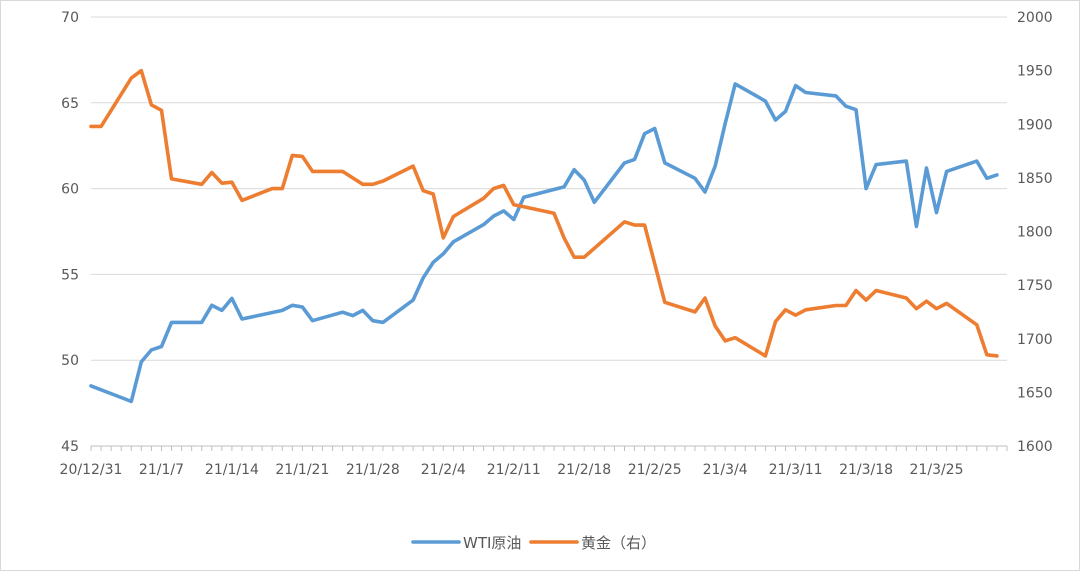 The image size is (1080, 574). Describe the element at coordinates (70, 447) in the screenshot. I see `y-left-tick-label: 45` at that location.